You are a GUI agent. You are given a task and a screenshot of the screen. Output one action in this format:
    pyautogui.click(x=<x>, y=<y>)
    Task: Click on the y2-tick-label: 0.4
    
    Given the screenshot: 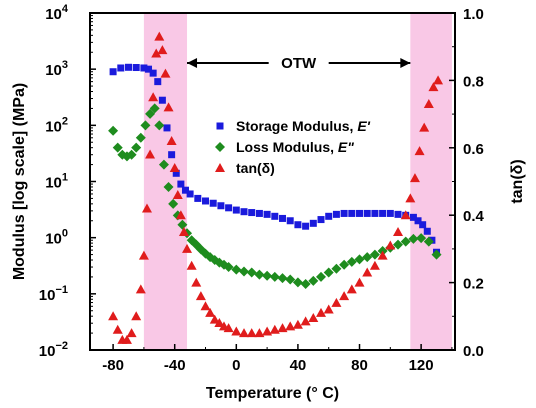 What is the action you would take?
    pyautogui.click(x=474, y=216)
    